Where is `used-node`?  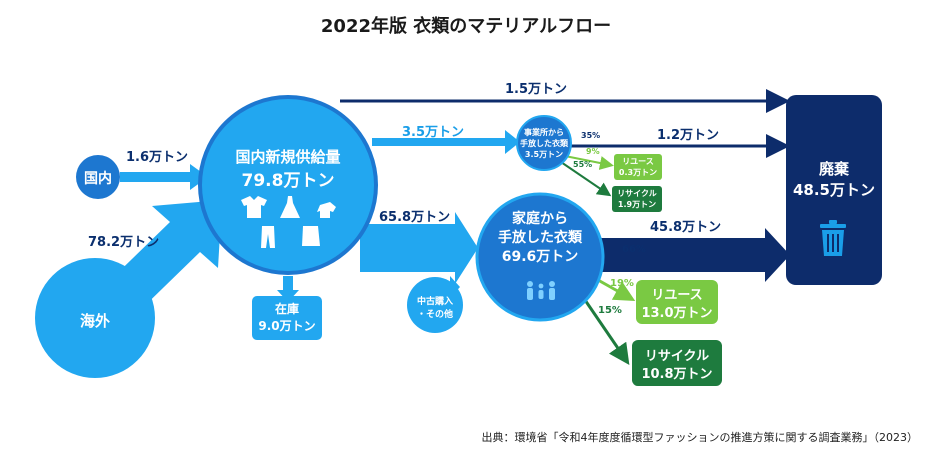 used-node is located at coordinates (435, 305).